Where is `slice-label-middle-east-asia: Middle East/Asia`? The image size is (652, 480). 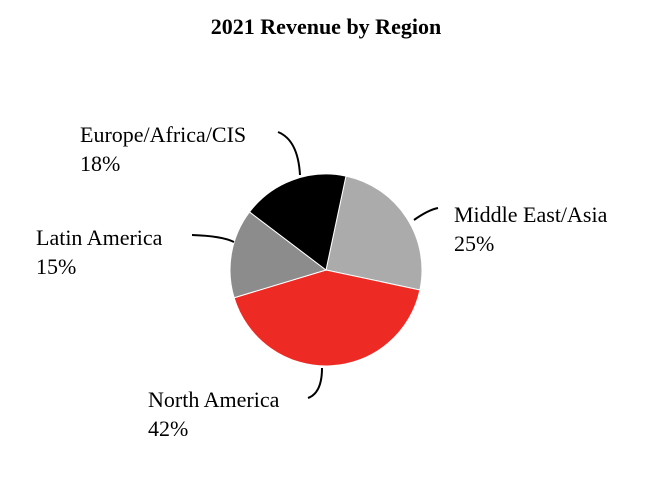 slice-label-middle-east-asia: Middle East/Asia is located at coordinates (531, 214).